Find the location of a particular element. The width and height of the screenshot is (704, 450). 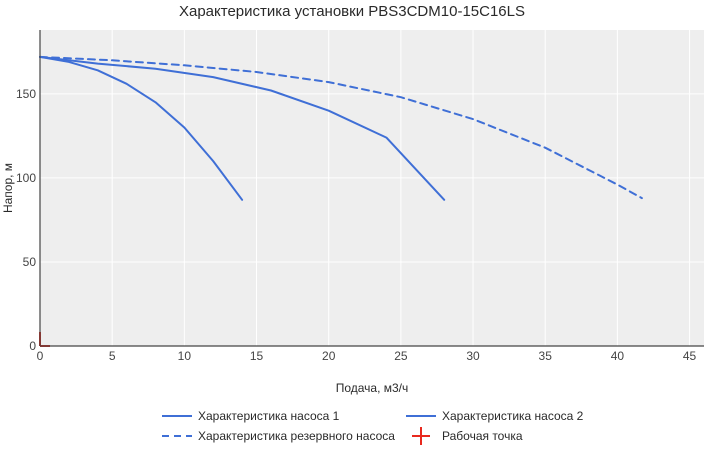

x-axis-title: Подача, м3/ч is located at coordinates (372, 388).